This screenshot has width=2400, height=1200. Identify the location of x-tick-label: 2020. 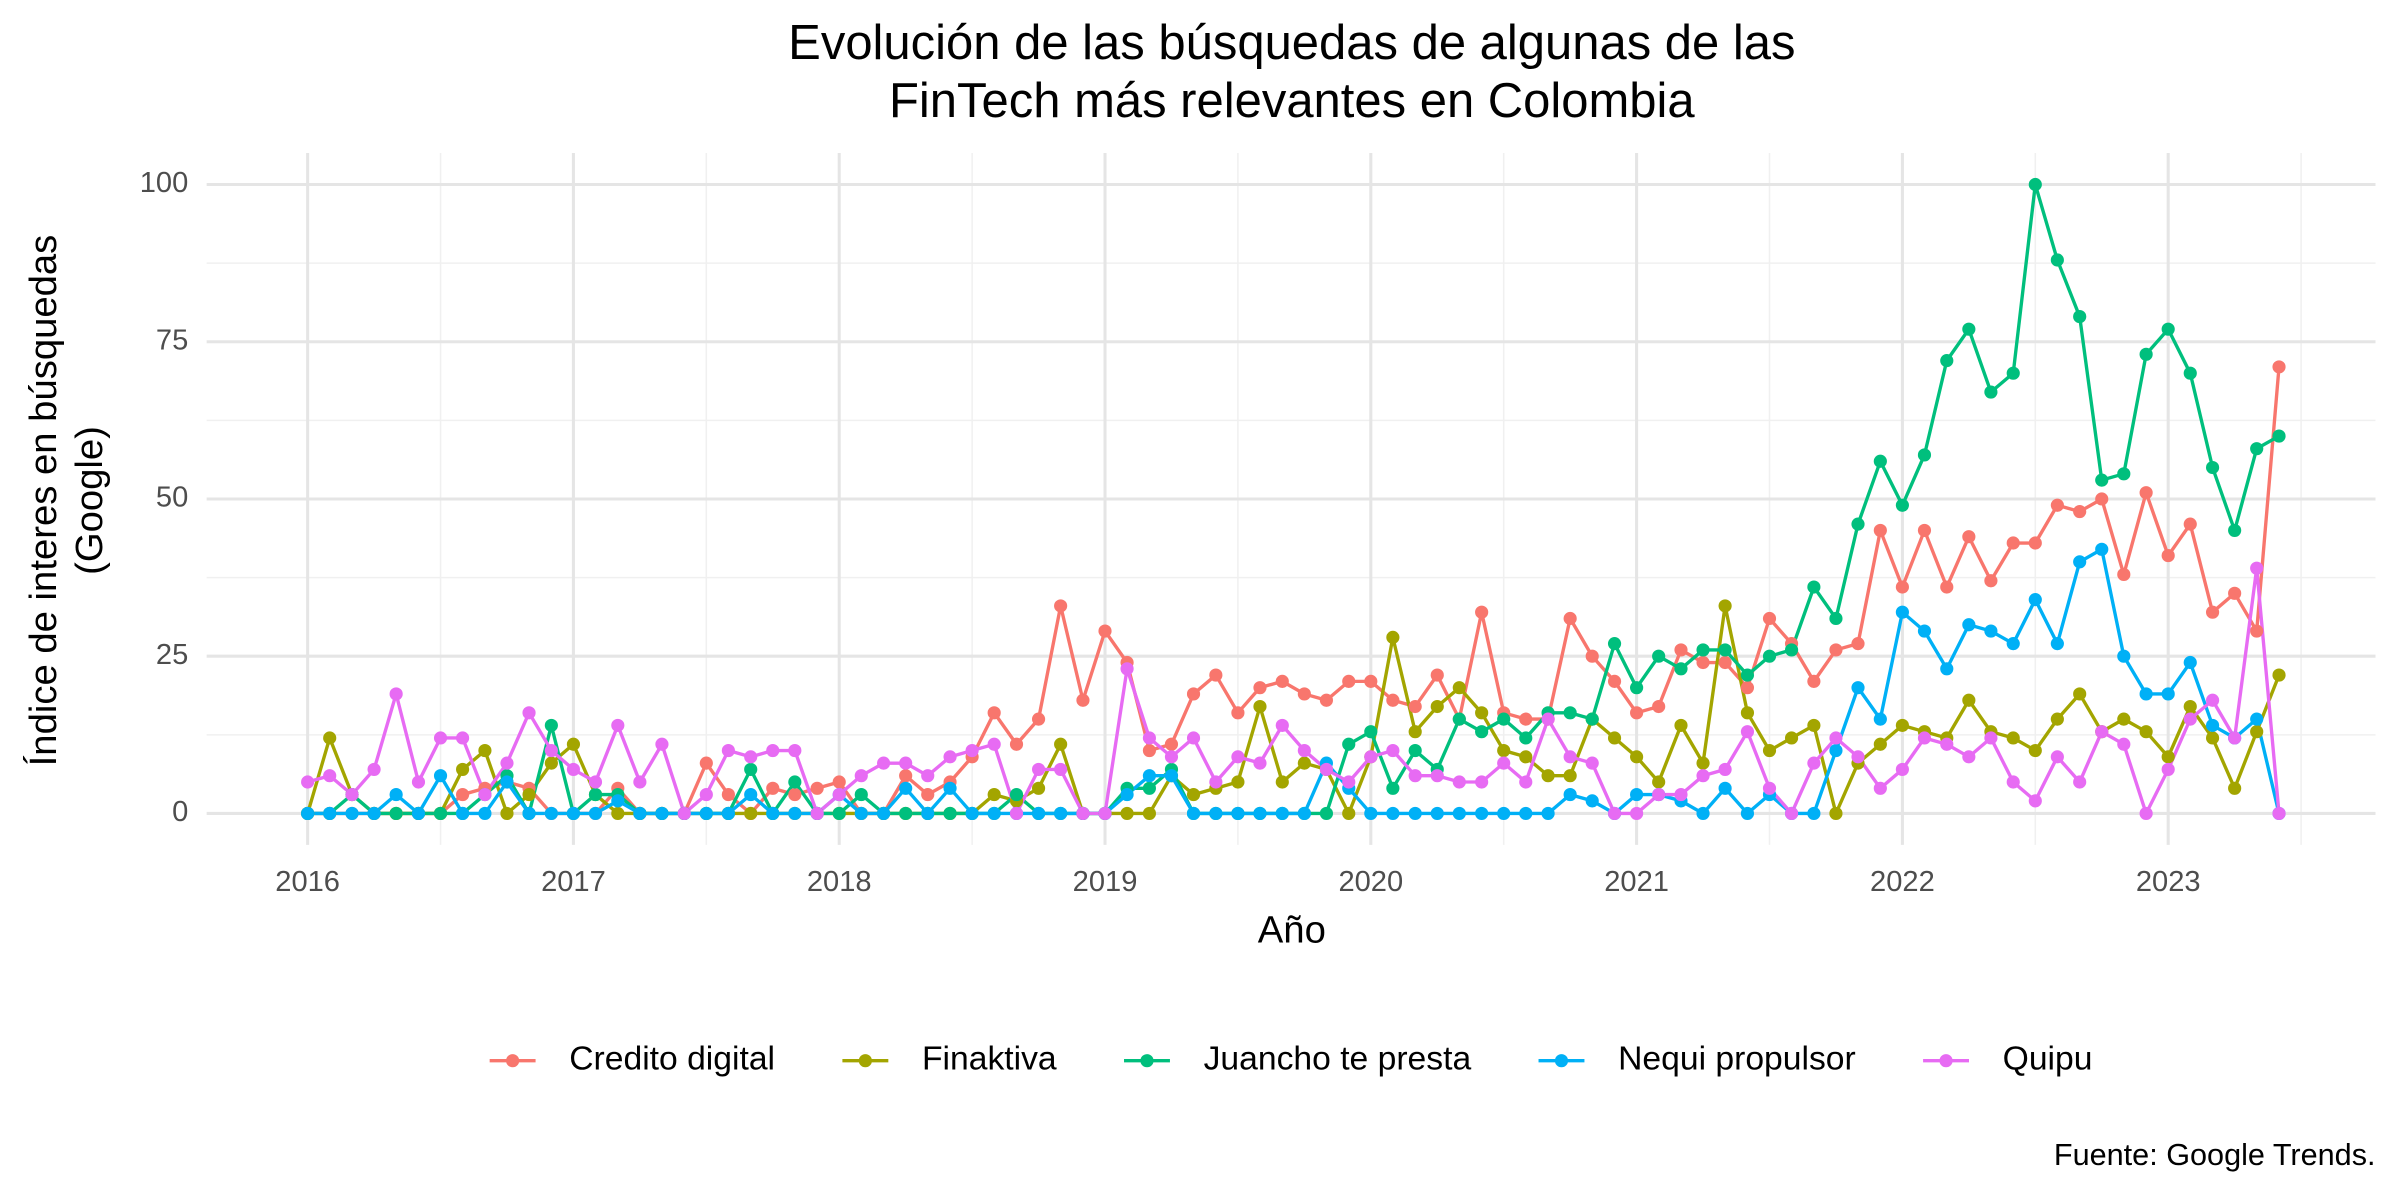
(1370, 882).